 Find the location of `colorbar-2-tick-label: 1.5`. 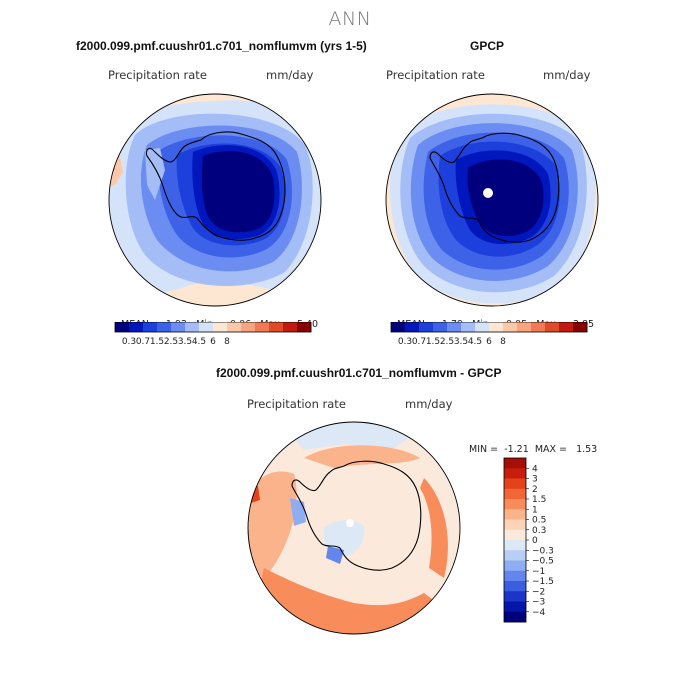

colorbar-2-tick-label: 1.5 is located at coordinates (539, 500).